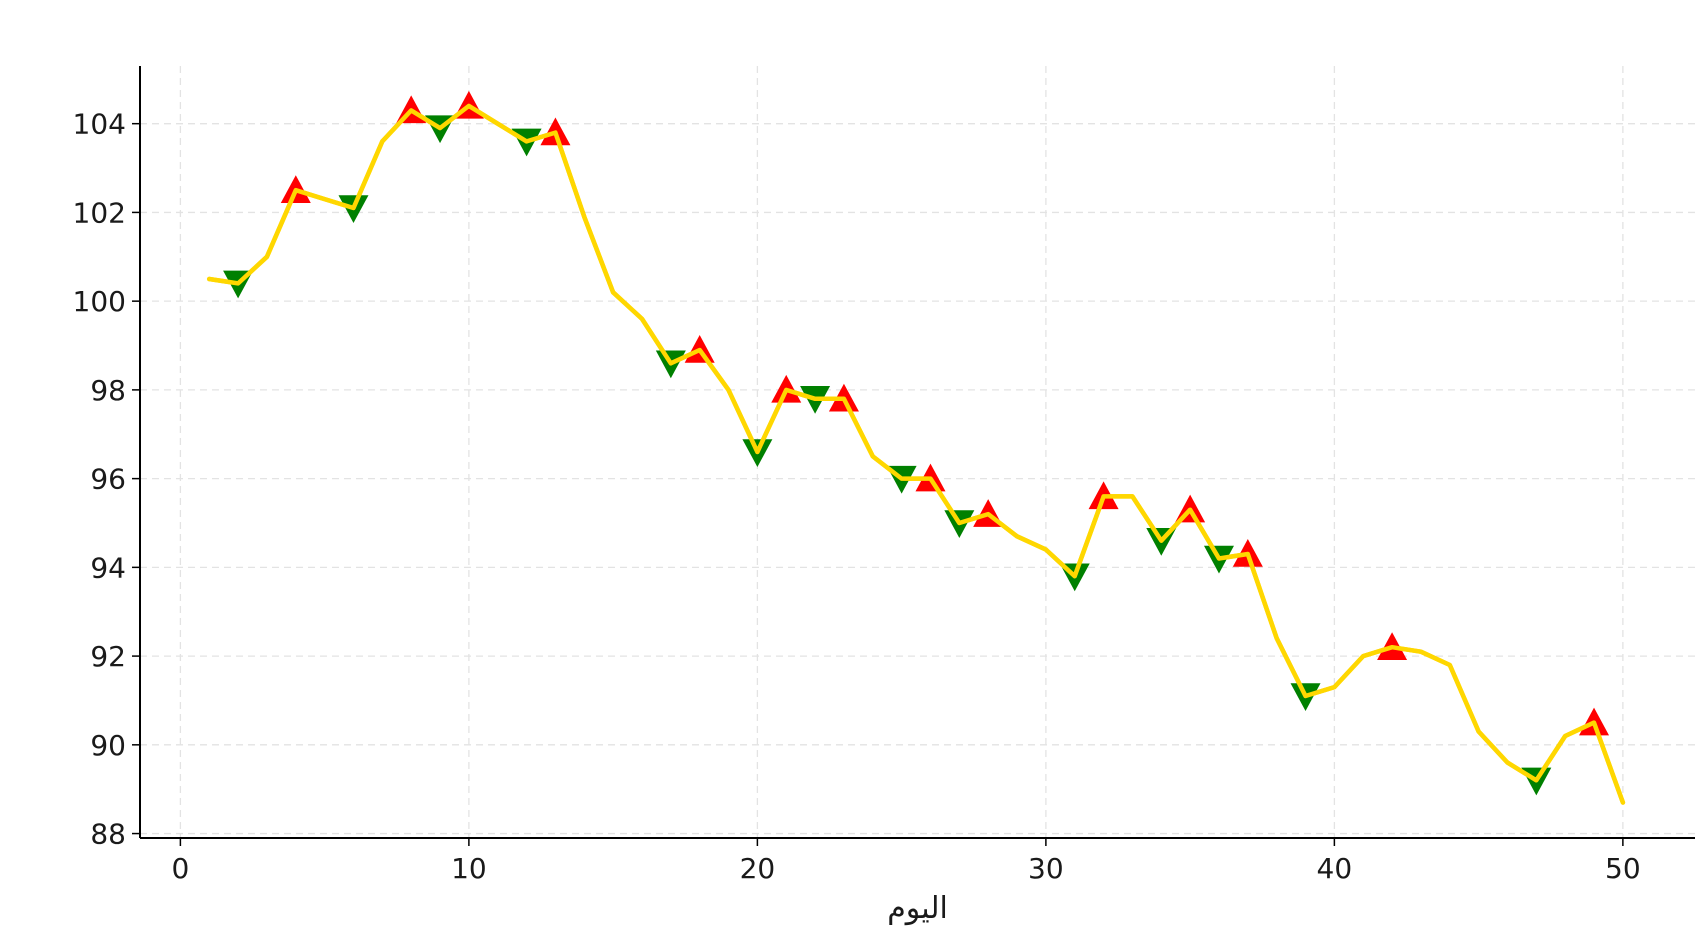 The width and height of the screenshot is (1708, 947). I want to click on y-tick-label: 104, so click(99, 124).